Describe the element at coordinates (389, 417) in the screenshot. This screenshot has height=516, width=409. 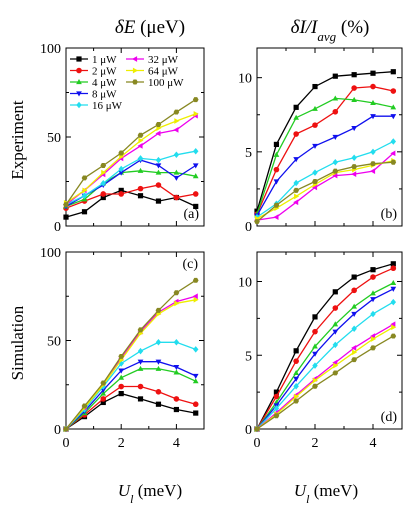
I see `panel-label: (d)` at that location.